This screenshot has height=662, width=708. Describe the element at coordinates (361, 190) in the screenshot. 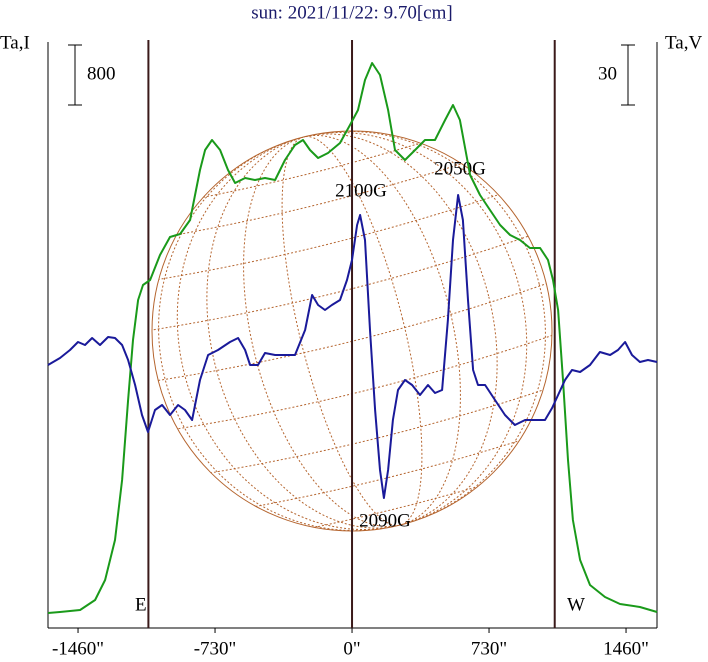

I see `annotation: 2100G` at that location.